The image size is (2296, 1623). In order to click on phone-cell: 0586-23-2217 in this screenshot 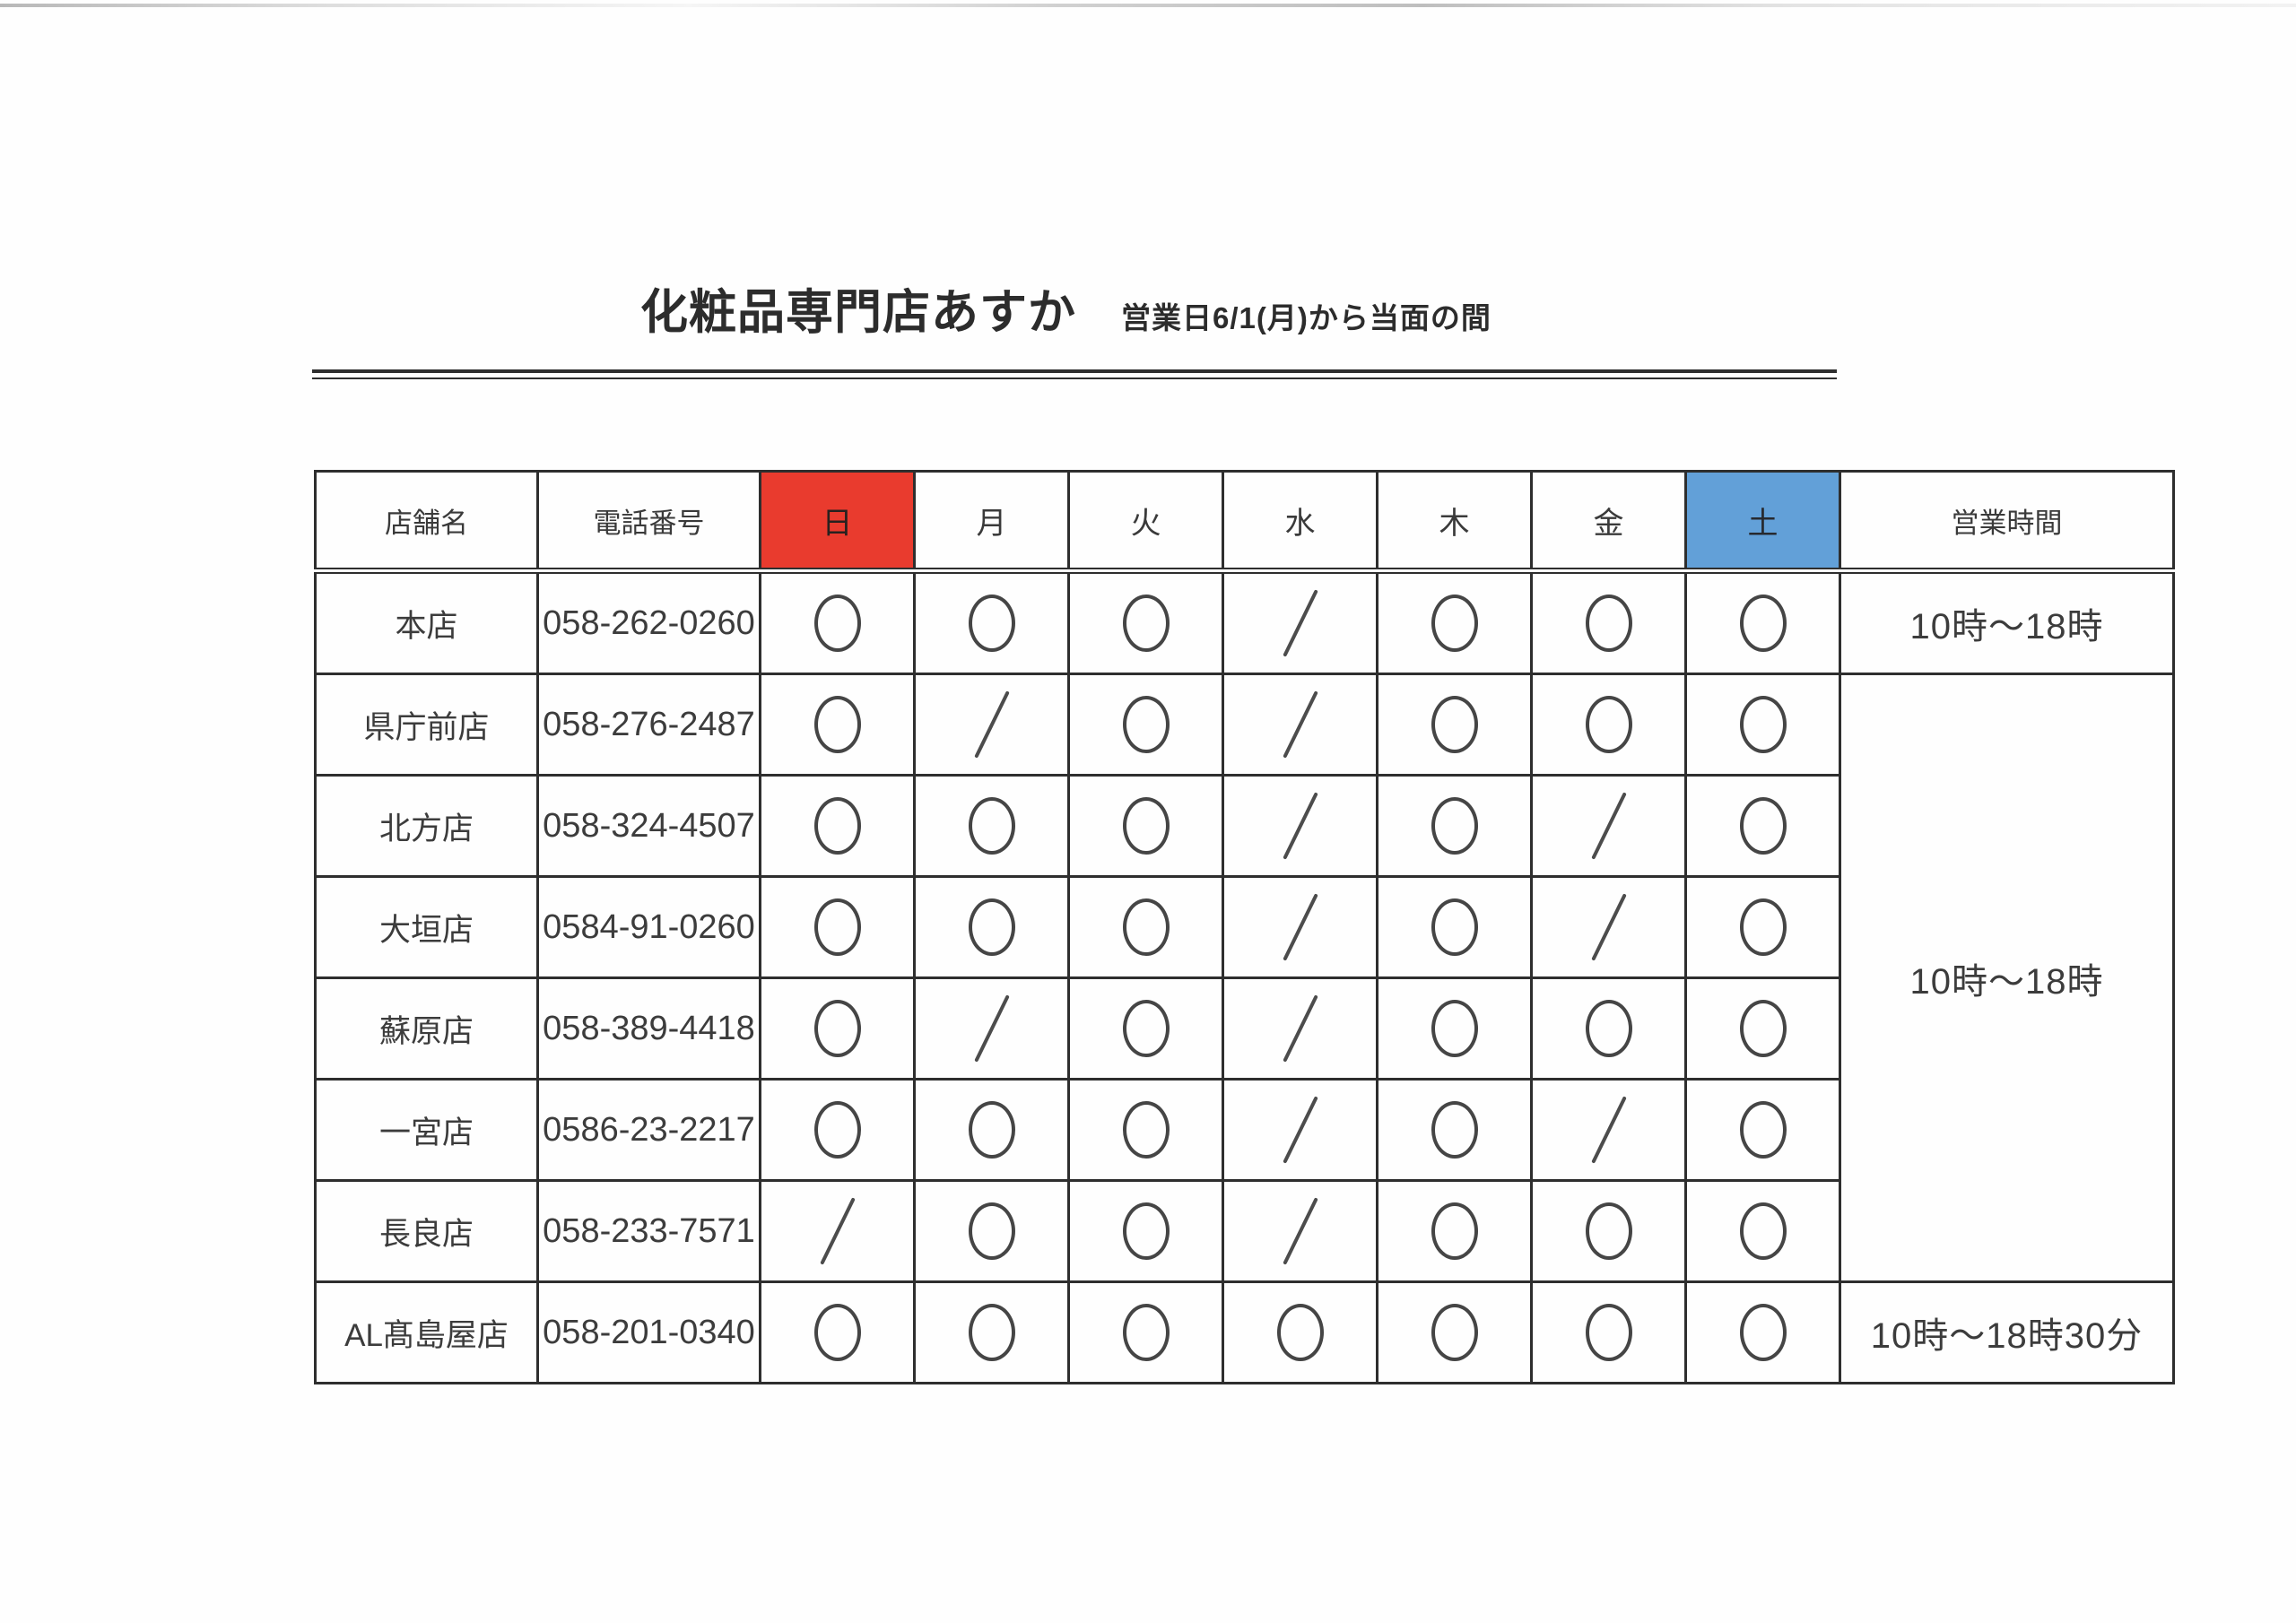, I will do `click(648, 1130)`.